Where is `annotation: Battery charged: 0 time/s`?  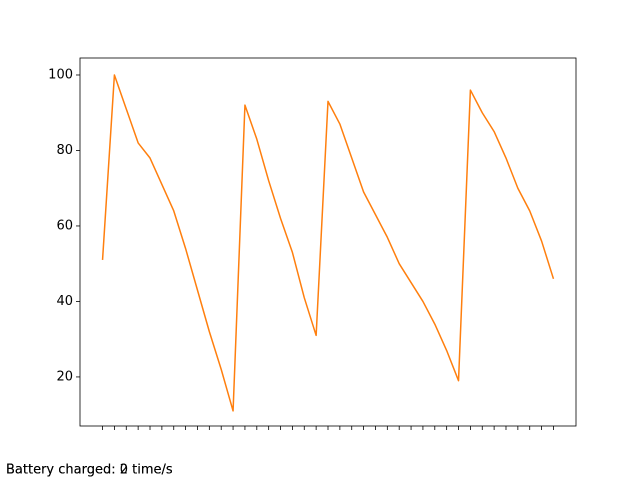 annotation: Battery charged: 0 time/s is located at coordinates (89, 470).